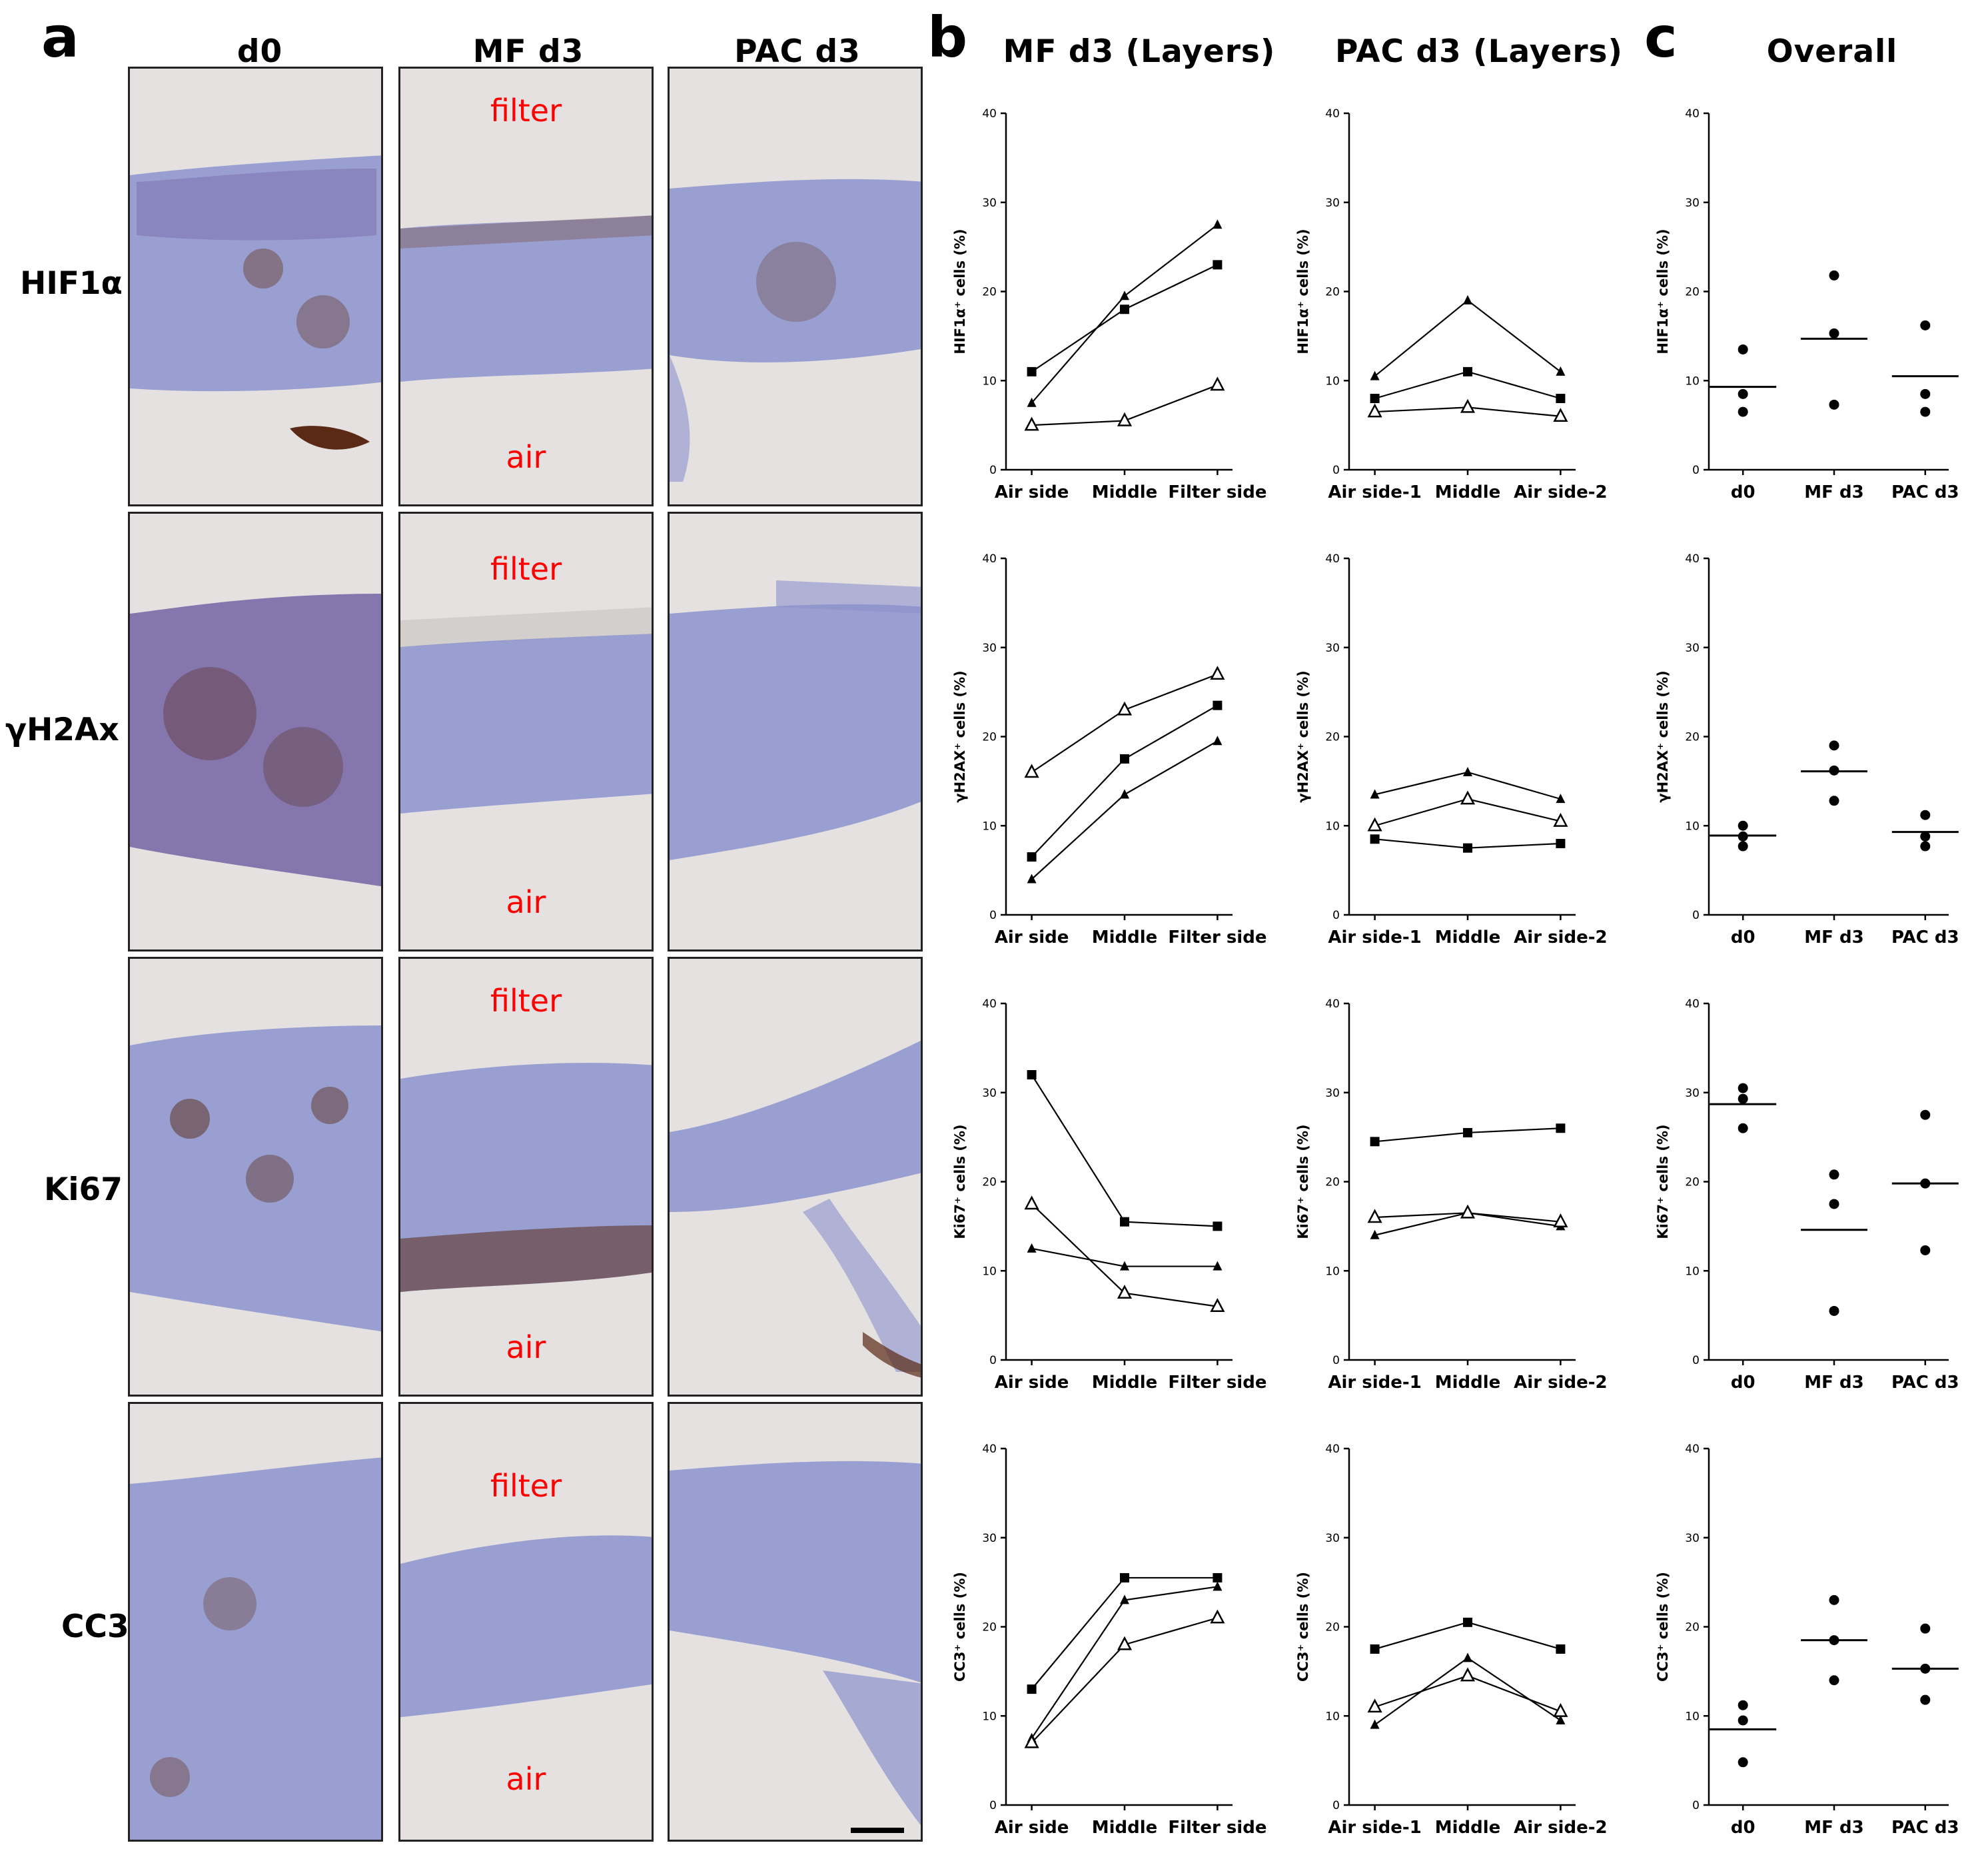 Image resolution: width=1988 pixels, height=1865 pixels. What do you see at coordinates (795, 1177) in the screenshot?
I see `histology-tile-pac-d3-ki67` at bounding box center [795, 1177].